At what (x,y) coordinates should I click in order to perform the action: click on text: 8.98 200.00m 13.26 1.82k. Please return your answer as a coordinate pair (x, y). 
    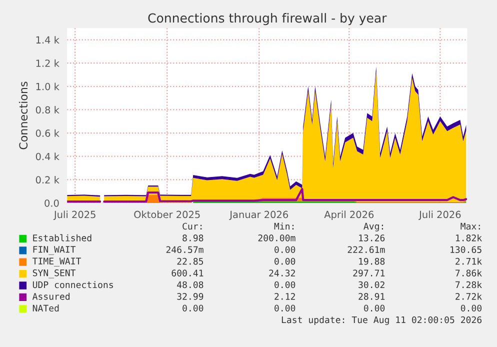
    Looking at the image, I should click on (332, 238).